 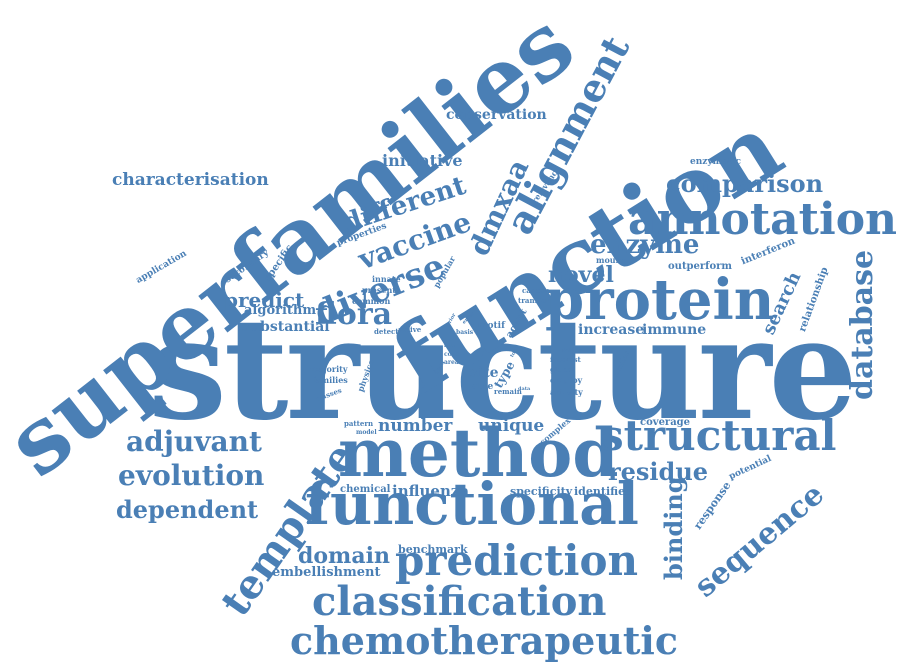 What do you see at coordinates (496, 115) in the screenshot?
I see `word-conservation: conservation` at bounding box center [496, 115].